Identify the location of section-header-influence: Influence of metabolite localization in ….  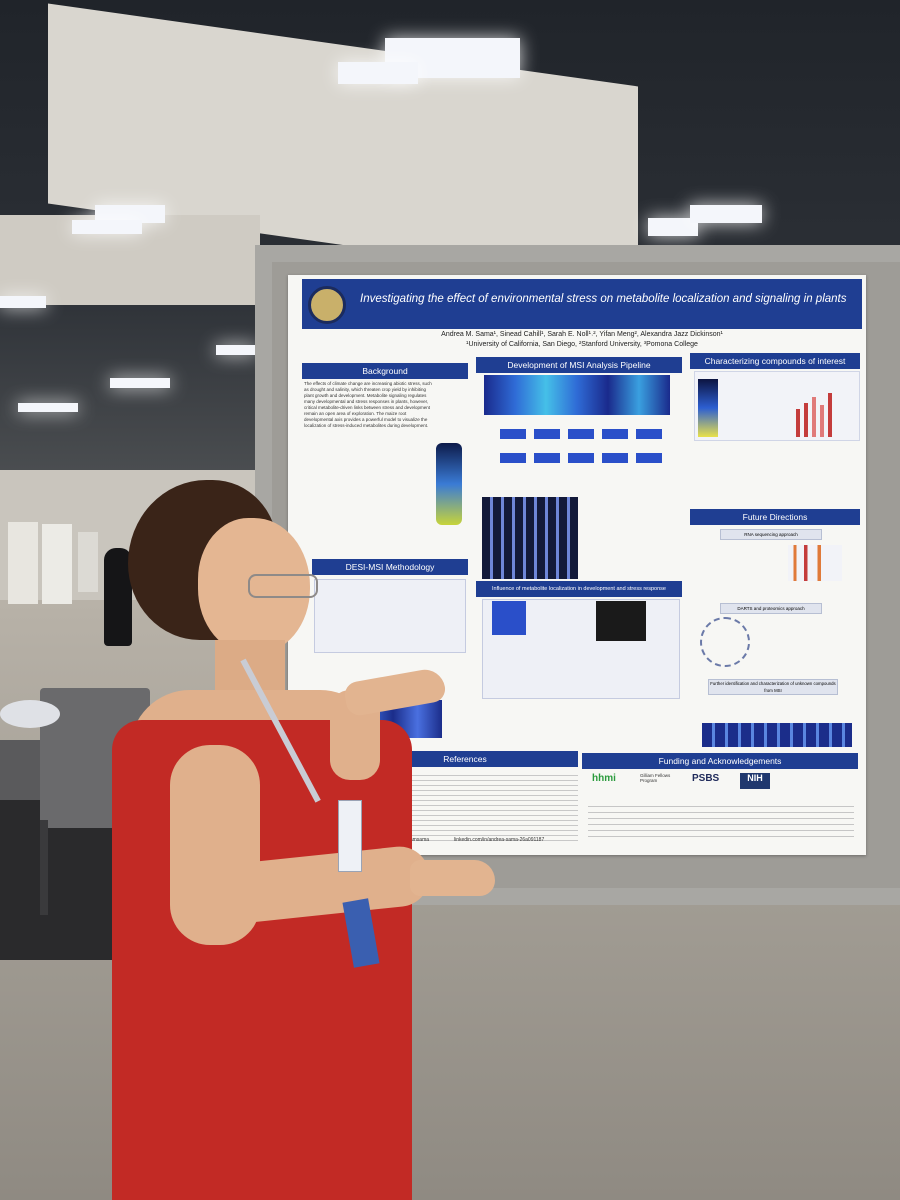
(579, 589).